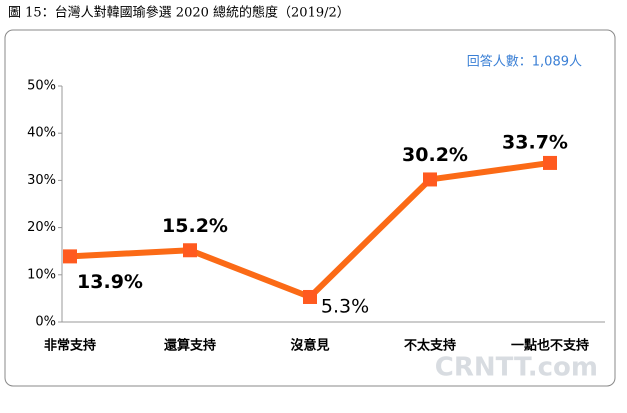 The width and height of the screenshot is (627, 413). Describe the element at coordinates (524, 62) in the screenshot. I see `annotation: 回答人數：1,089人` at that location.